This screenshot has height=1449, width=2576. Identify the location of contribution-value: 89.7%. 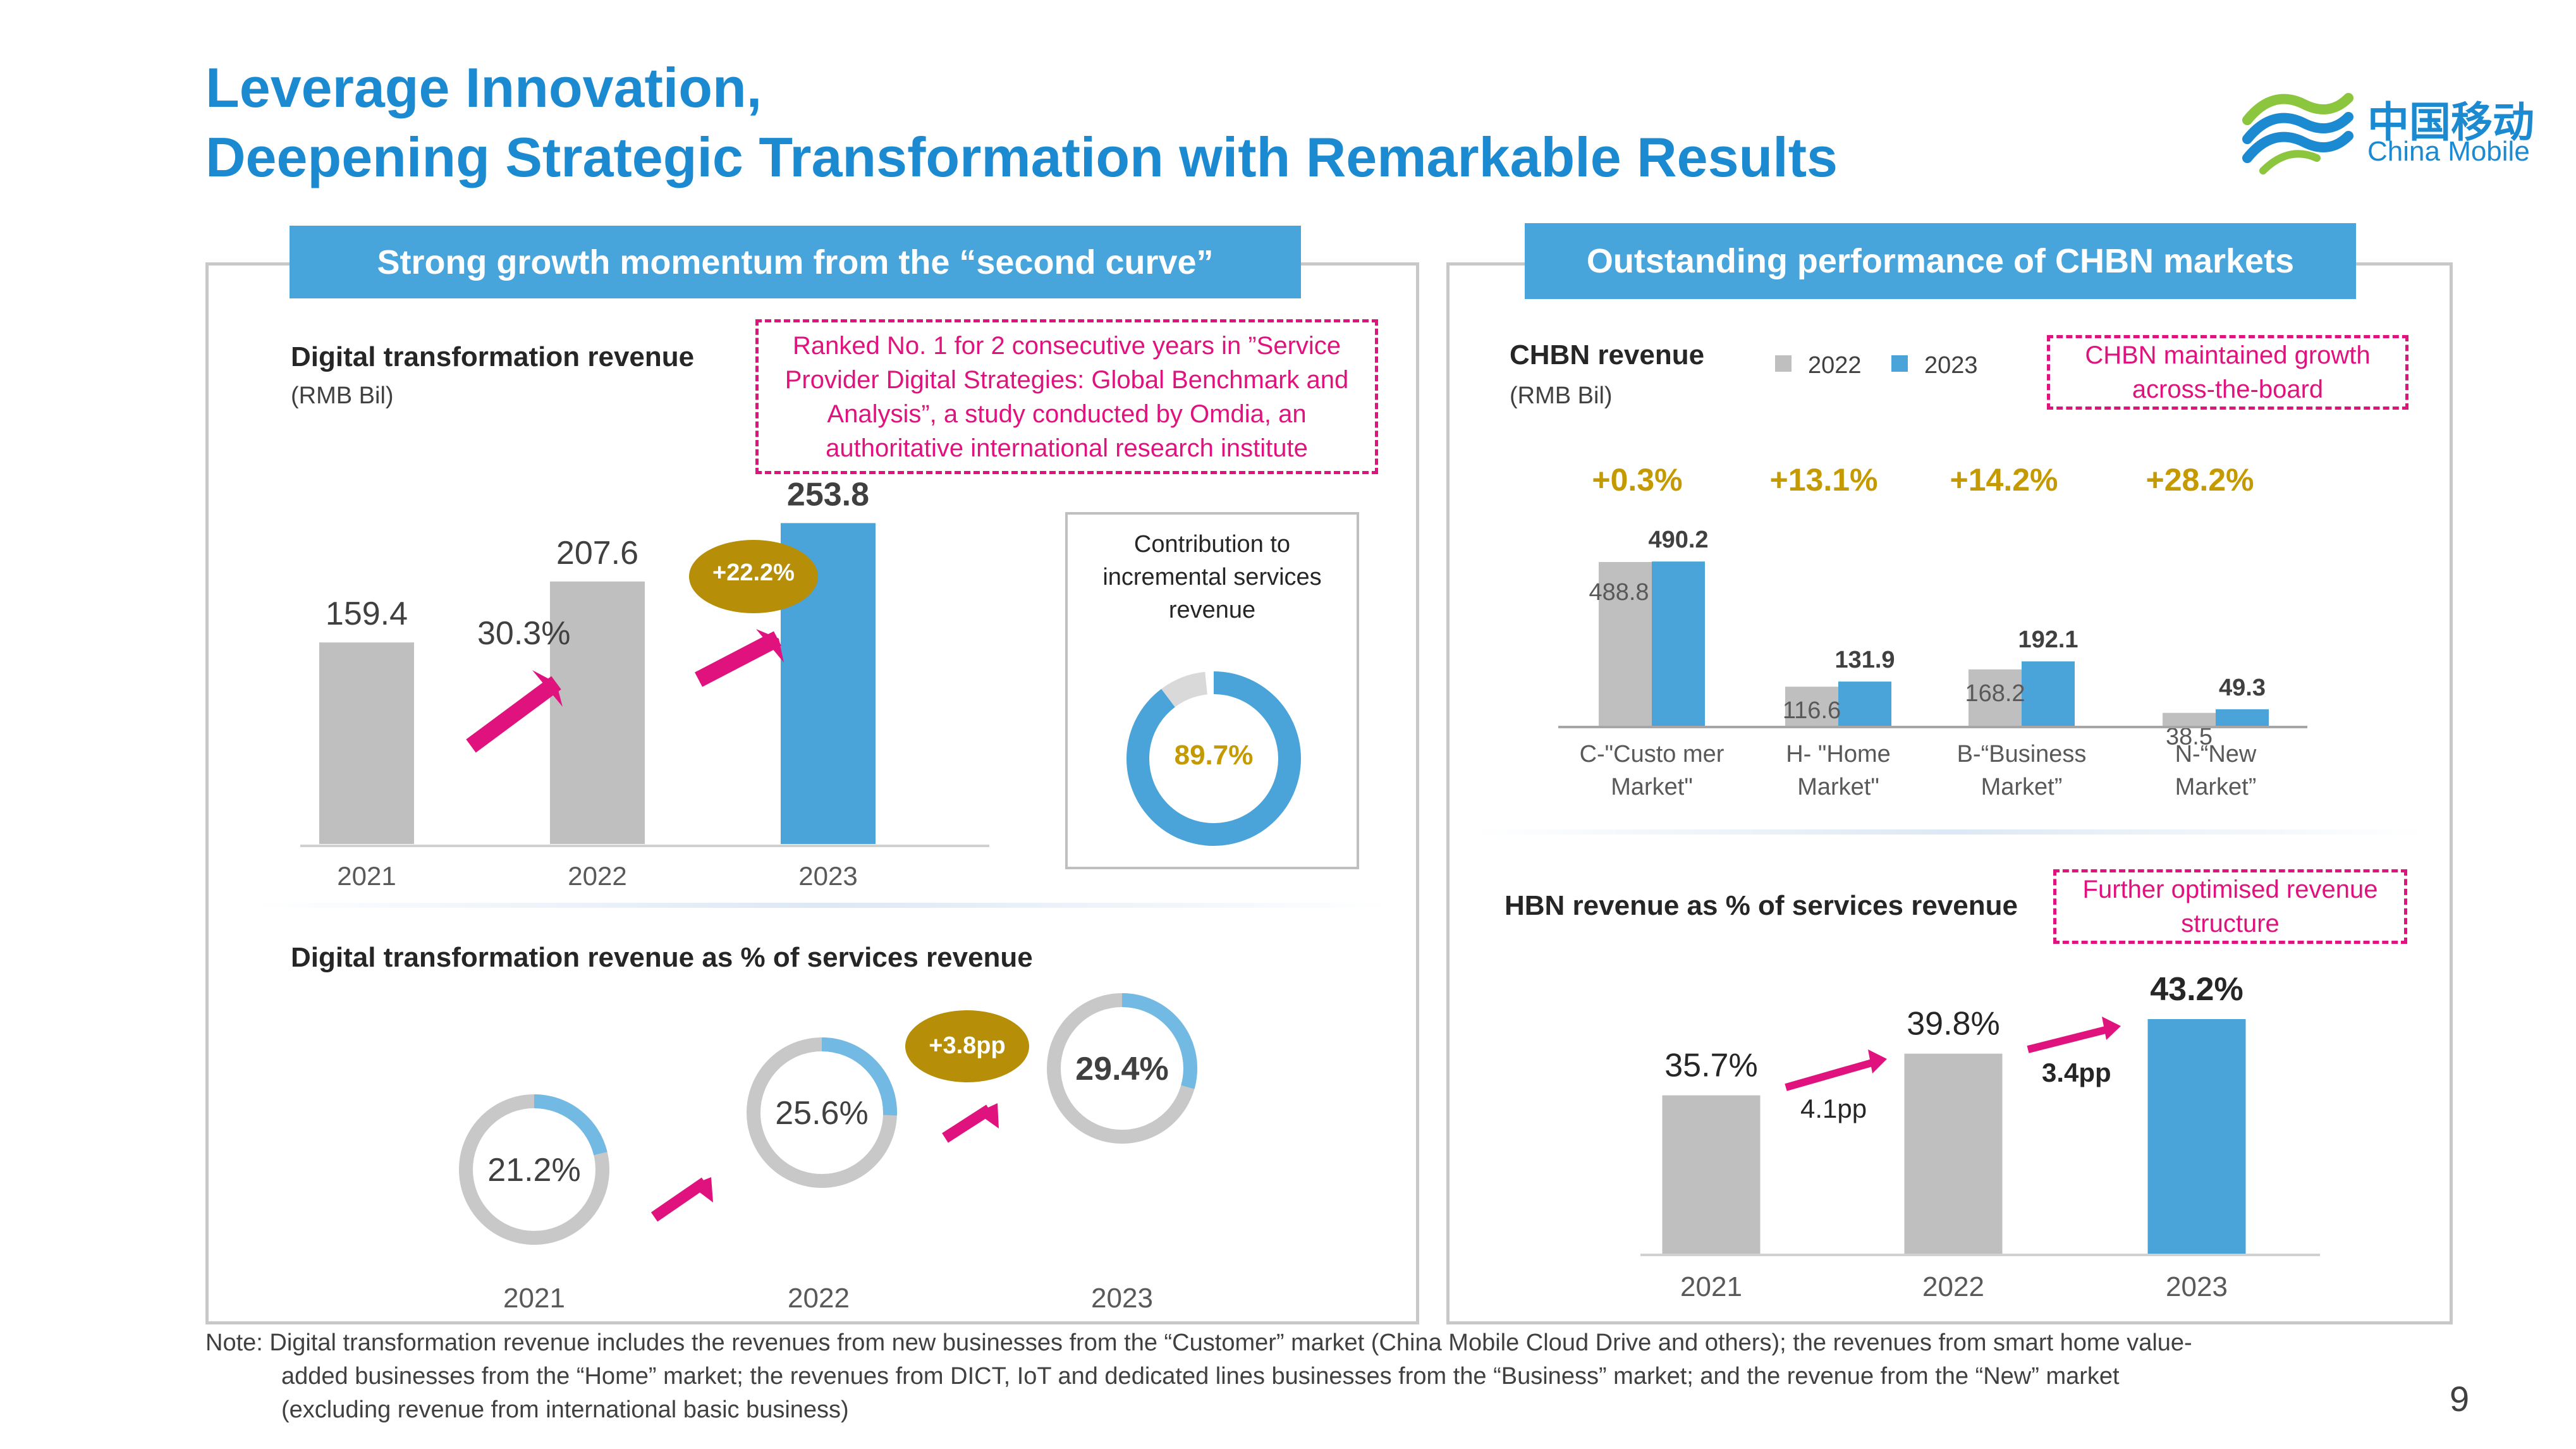
(1214, 756).